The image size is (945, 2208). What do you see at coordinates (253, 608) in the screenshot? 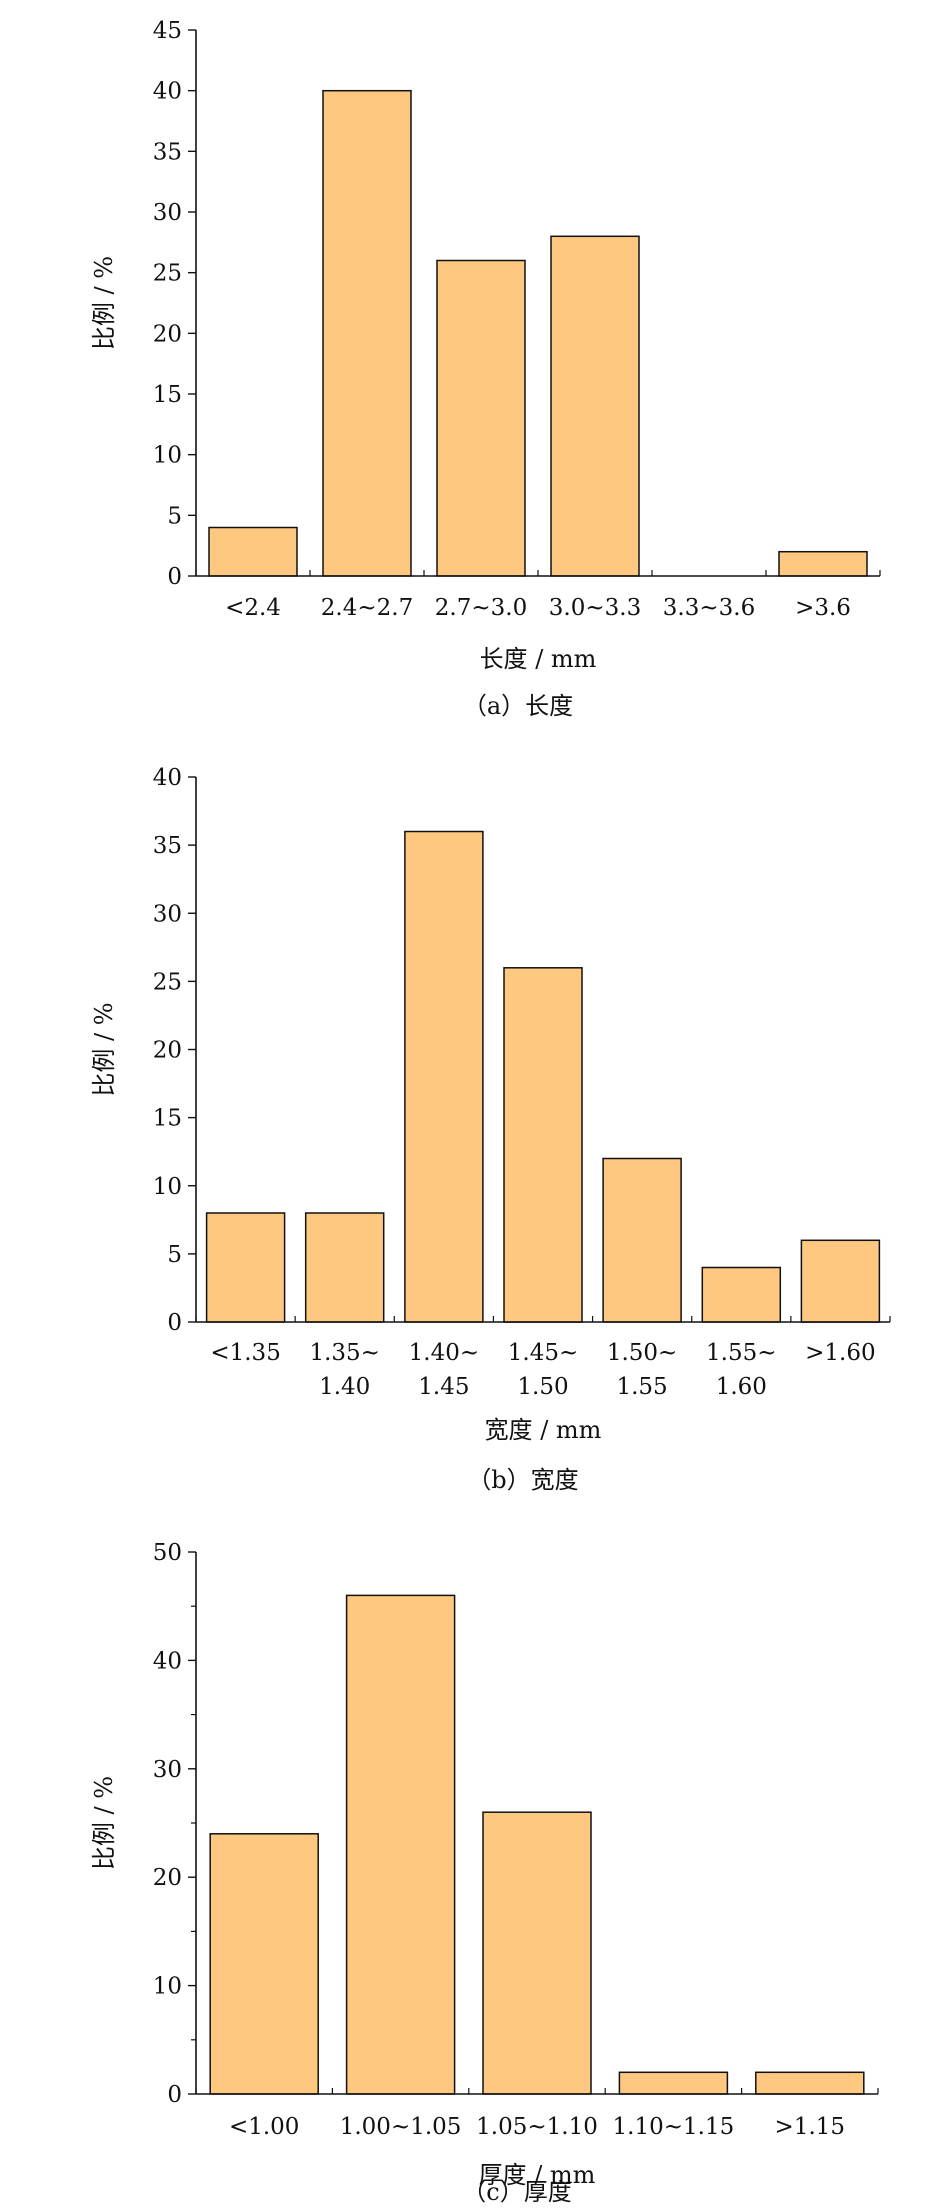
I see `x-tick-label: <2.4` at bounding box center [253, 608].